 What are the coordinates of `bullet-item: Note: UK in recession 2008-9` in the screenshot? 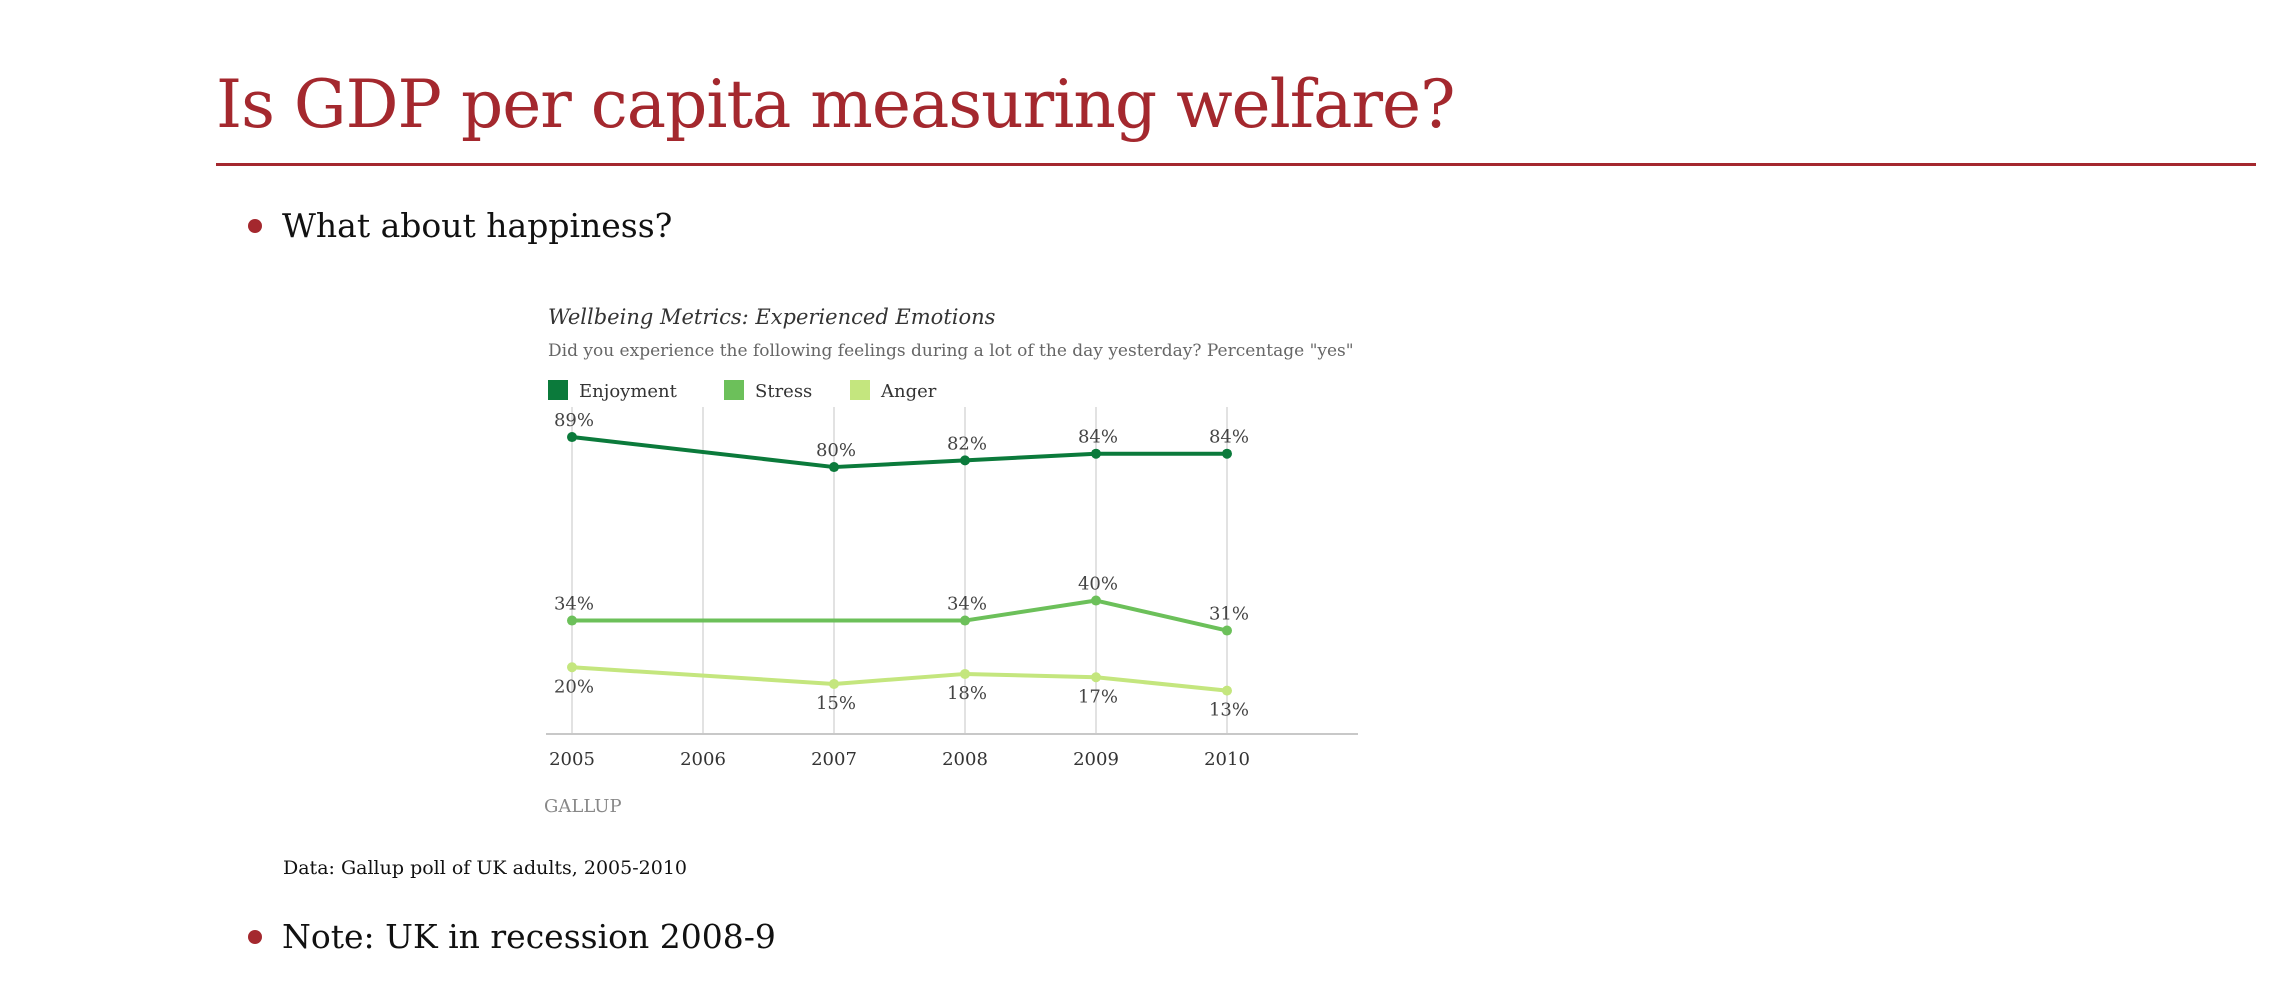 It's located at (512, 936).